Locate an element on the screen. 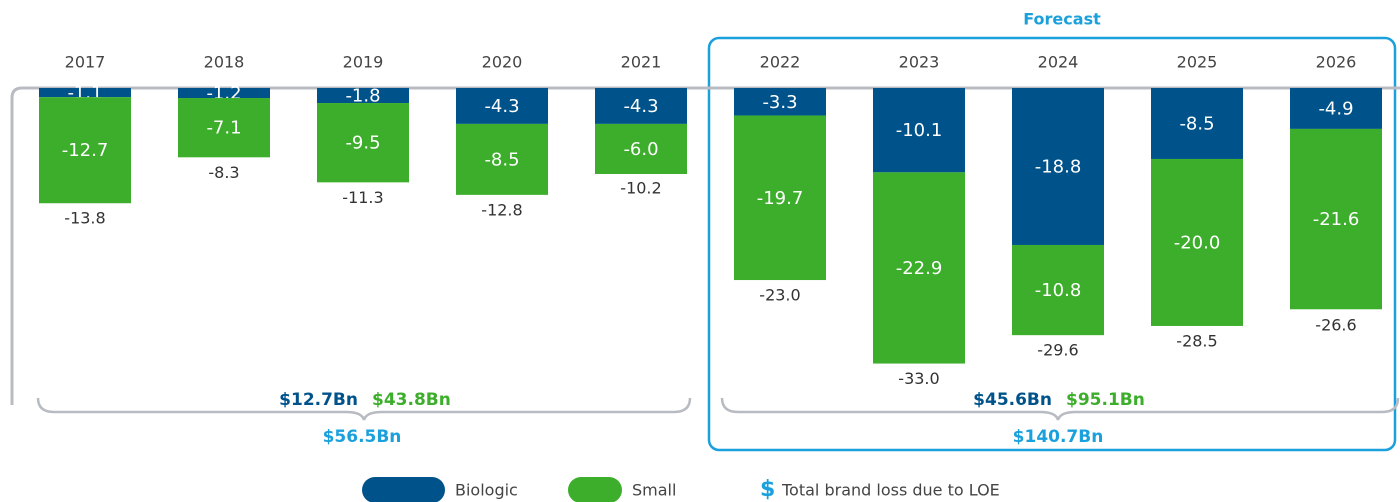 The image size is (1400, 502). segment-label: -12.7 is located at coordinates (85, 150).